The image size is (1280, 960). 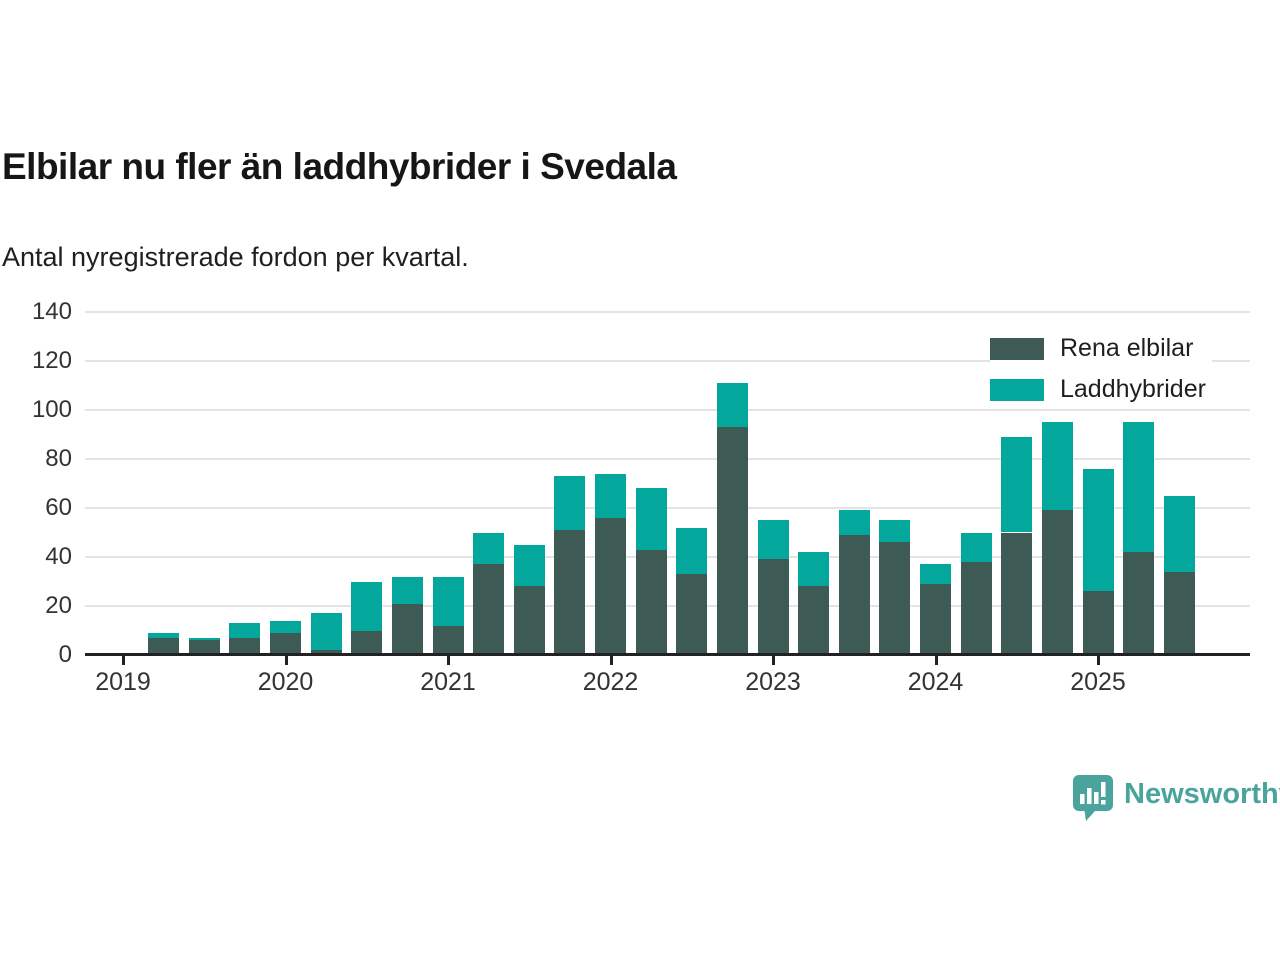 What do you see at coordinates (235, 257) in the screenshot?
I see `chart-subtitle: Antal nyregistrerade fordon per kvartal.` at bounding box center [235, 257].